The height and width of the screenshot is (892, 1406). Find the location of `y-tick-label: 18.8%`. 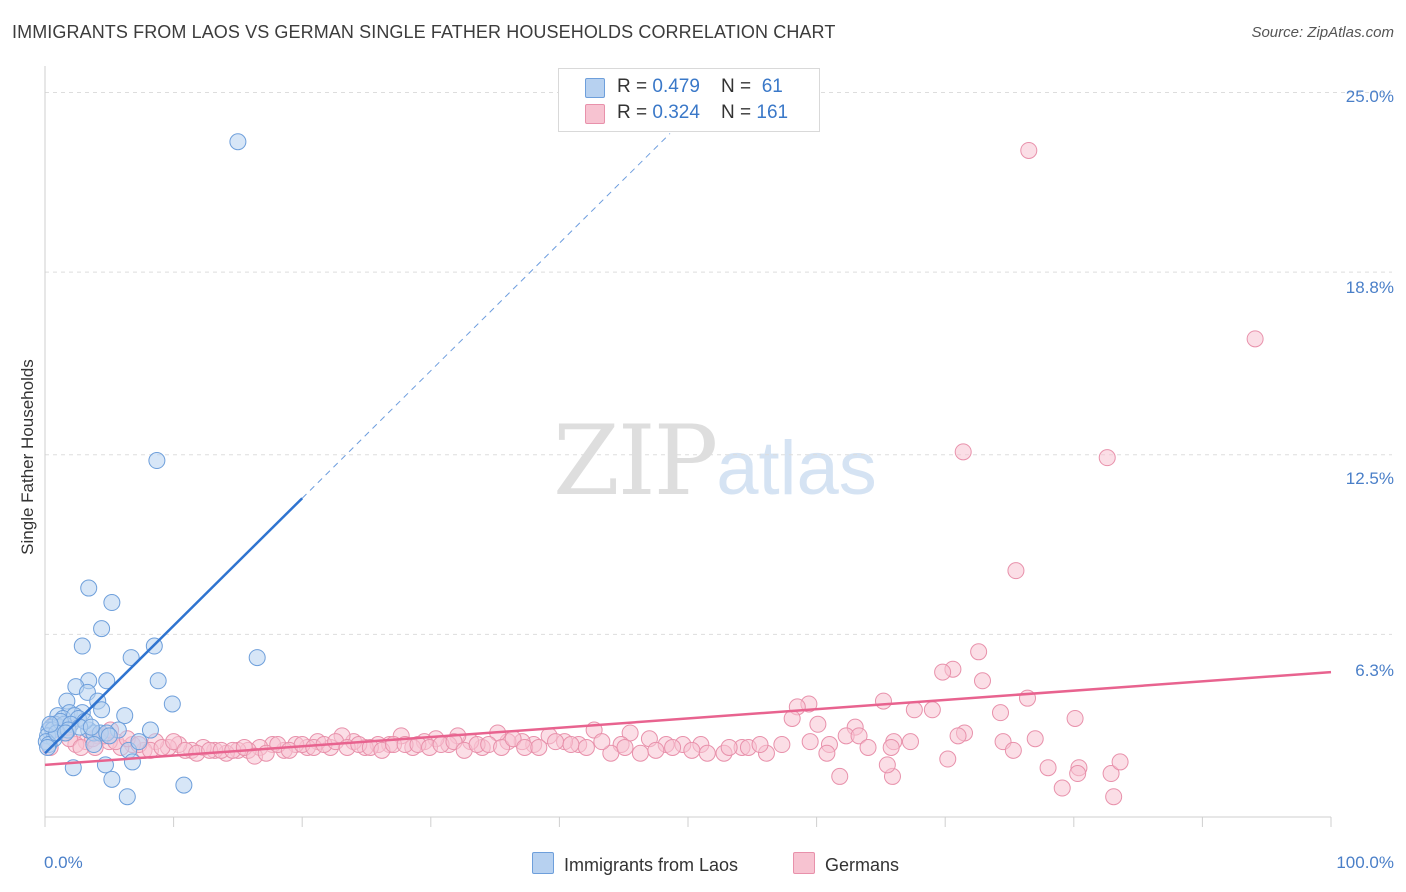

y-tick-label: 18.8% is located at coordinates (1369, 287).